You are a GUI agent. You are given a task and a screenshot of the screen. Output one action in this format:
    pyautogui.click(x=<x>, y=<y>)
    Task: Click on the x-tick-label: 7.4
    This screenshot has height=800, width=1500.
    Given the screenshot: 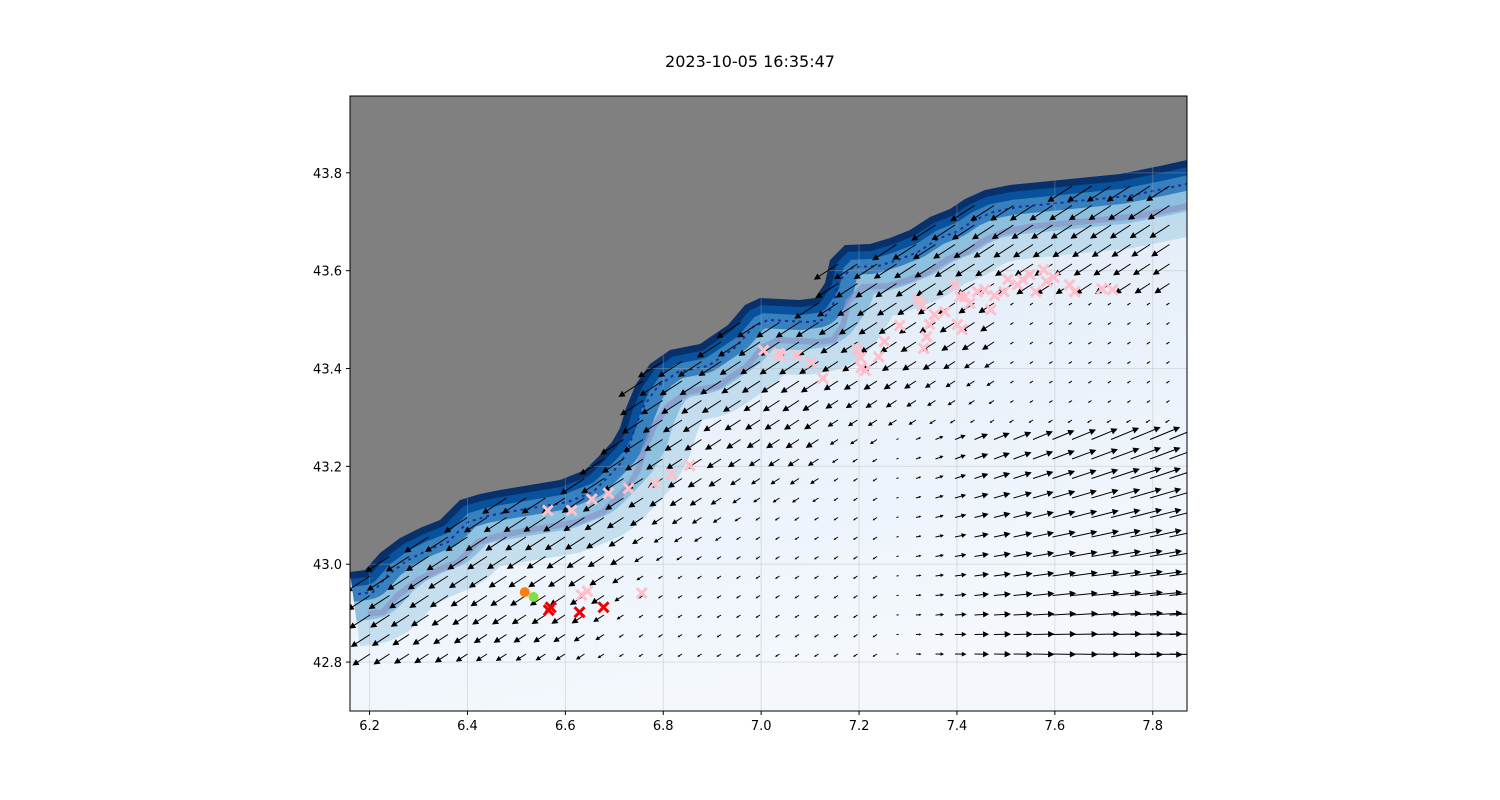 What is the action you would take?
    pyautogui.click(x=957, y=726)
    